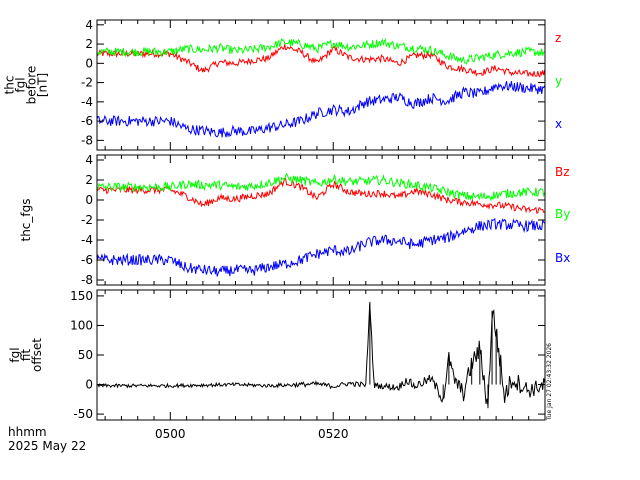 This screenshot has height=480, width=640. I want to click on series-line-bx, so click(321, 247).